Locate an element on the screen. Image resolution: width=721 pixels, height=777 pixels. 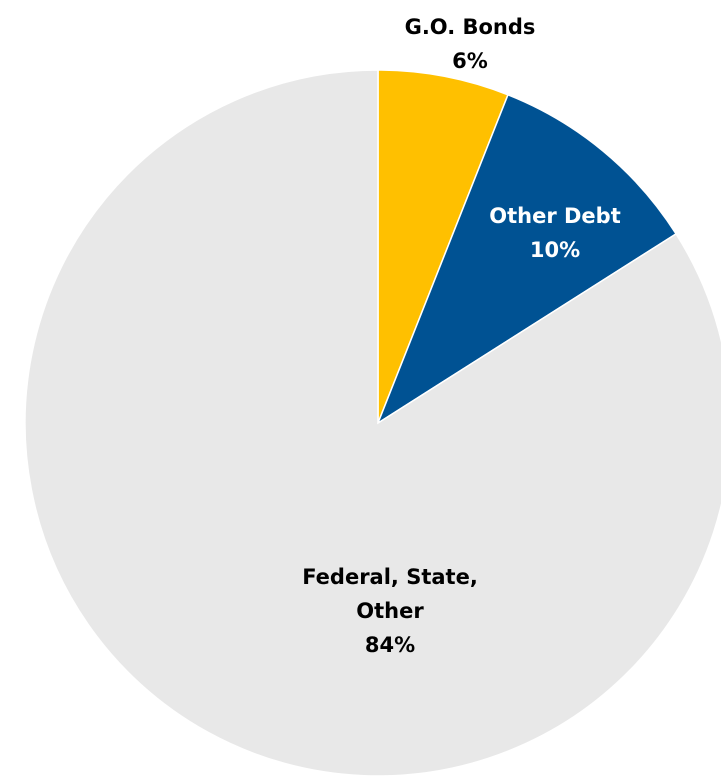
slice-label-federal-state-other: Federal, State, Other 84% is located at coordinates (390, 611).